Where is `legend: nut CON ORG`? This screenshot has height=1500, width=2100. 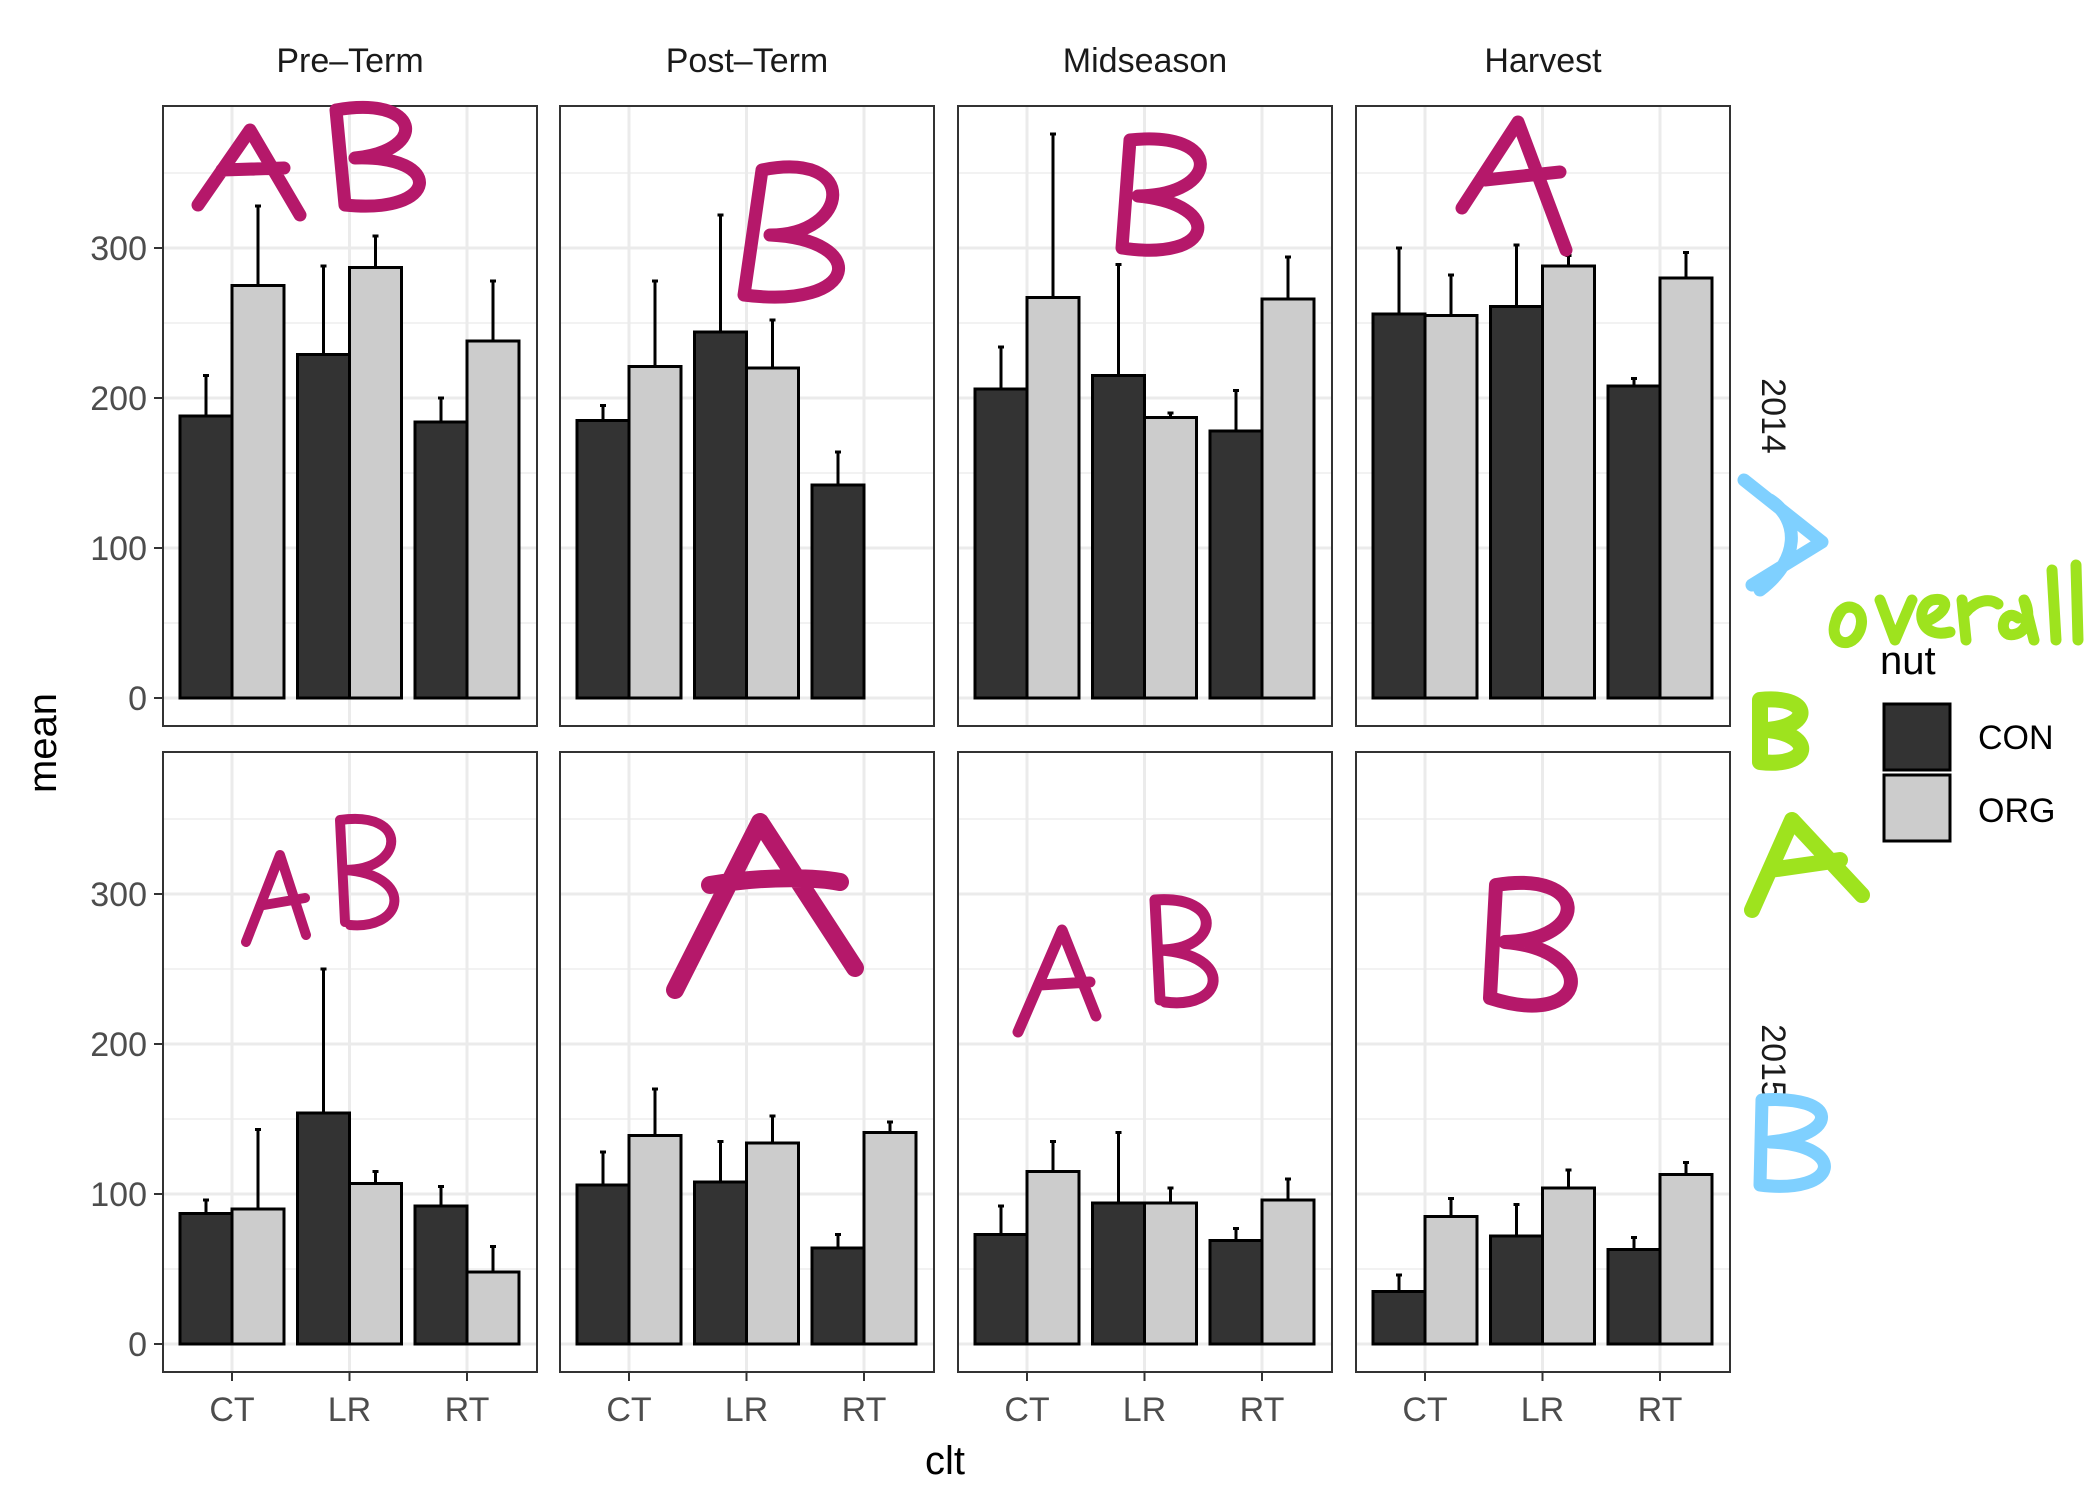
legend: nut CON ORG is located at coordinates (1967, 741).